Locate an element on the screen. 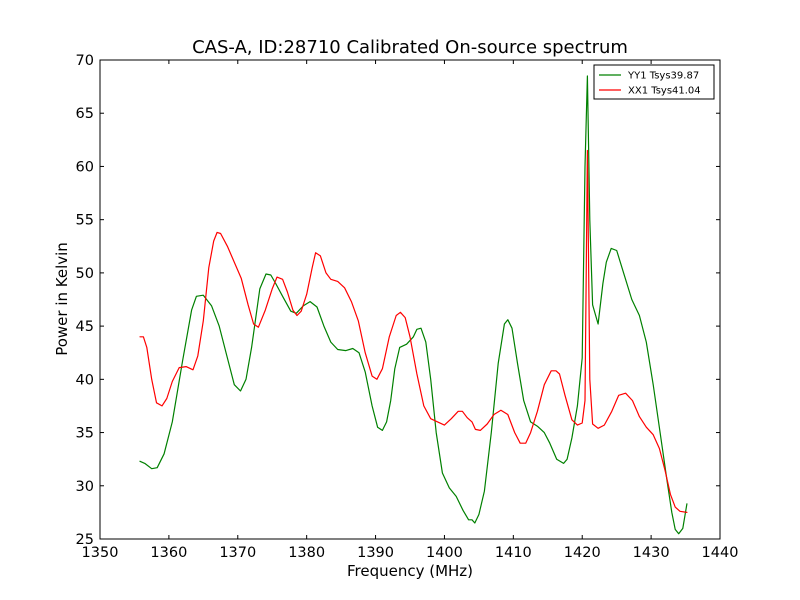 The image size is (800, 600). y-tick-label: 25 is located at coordinates (85, 540).